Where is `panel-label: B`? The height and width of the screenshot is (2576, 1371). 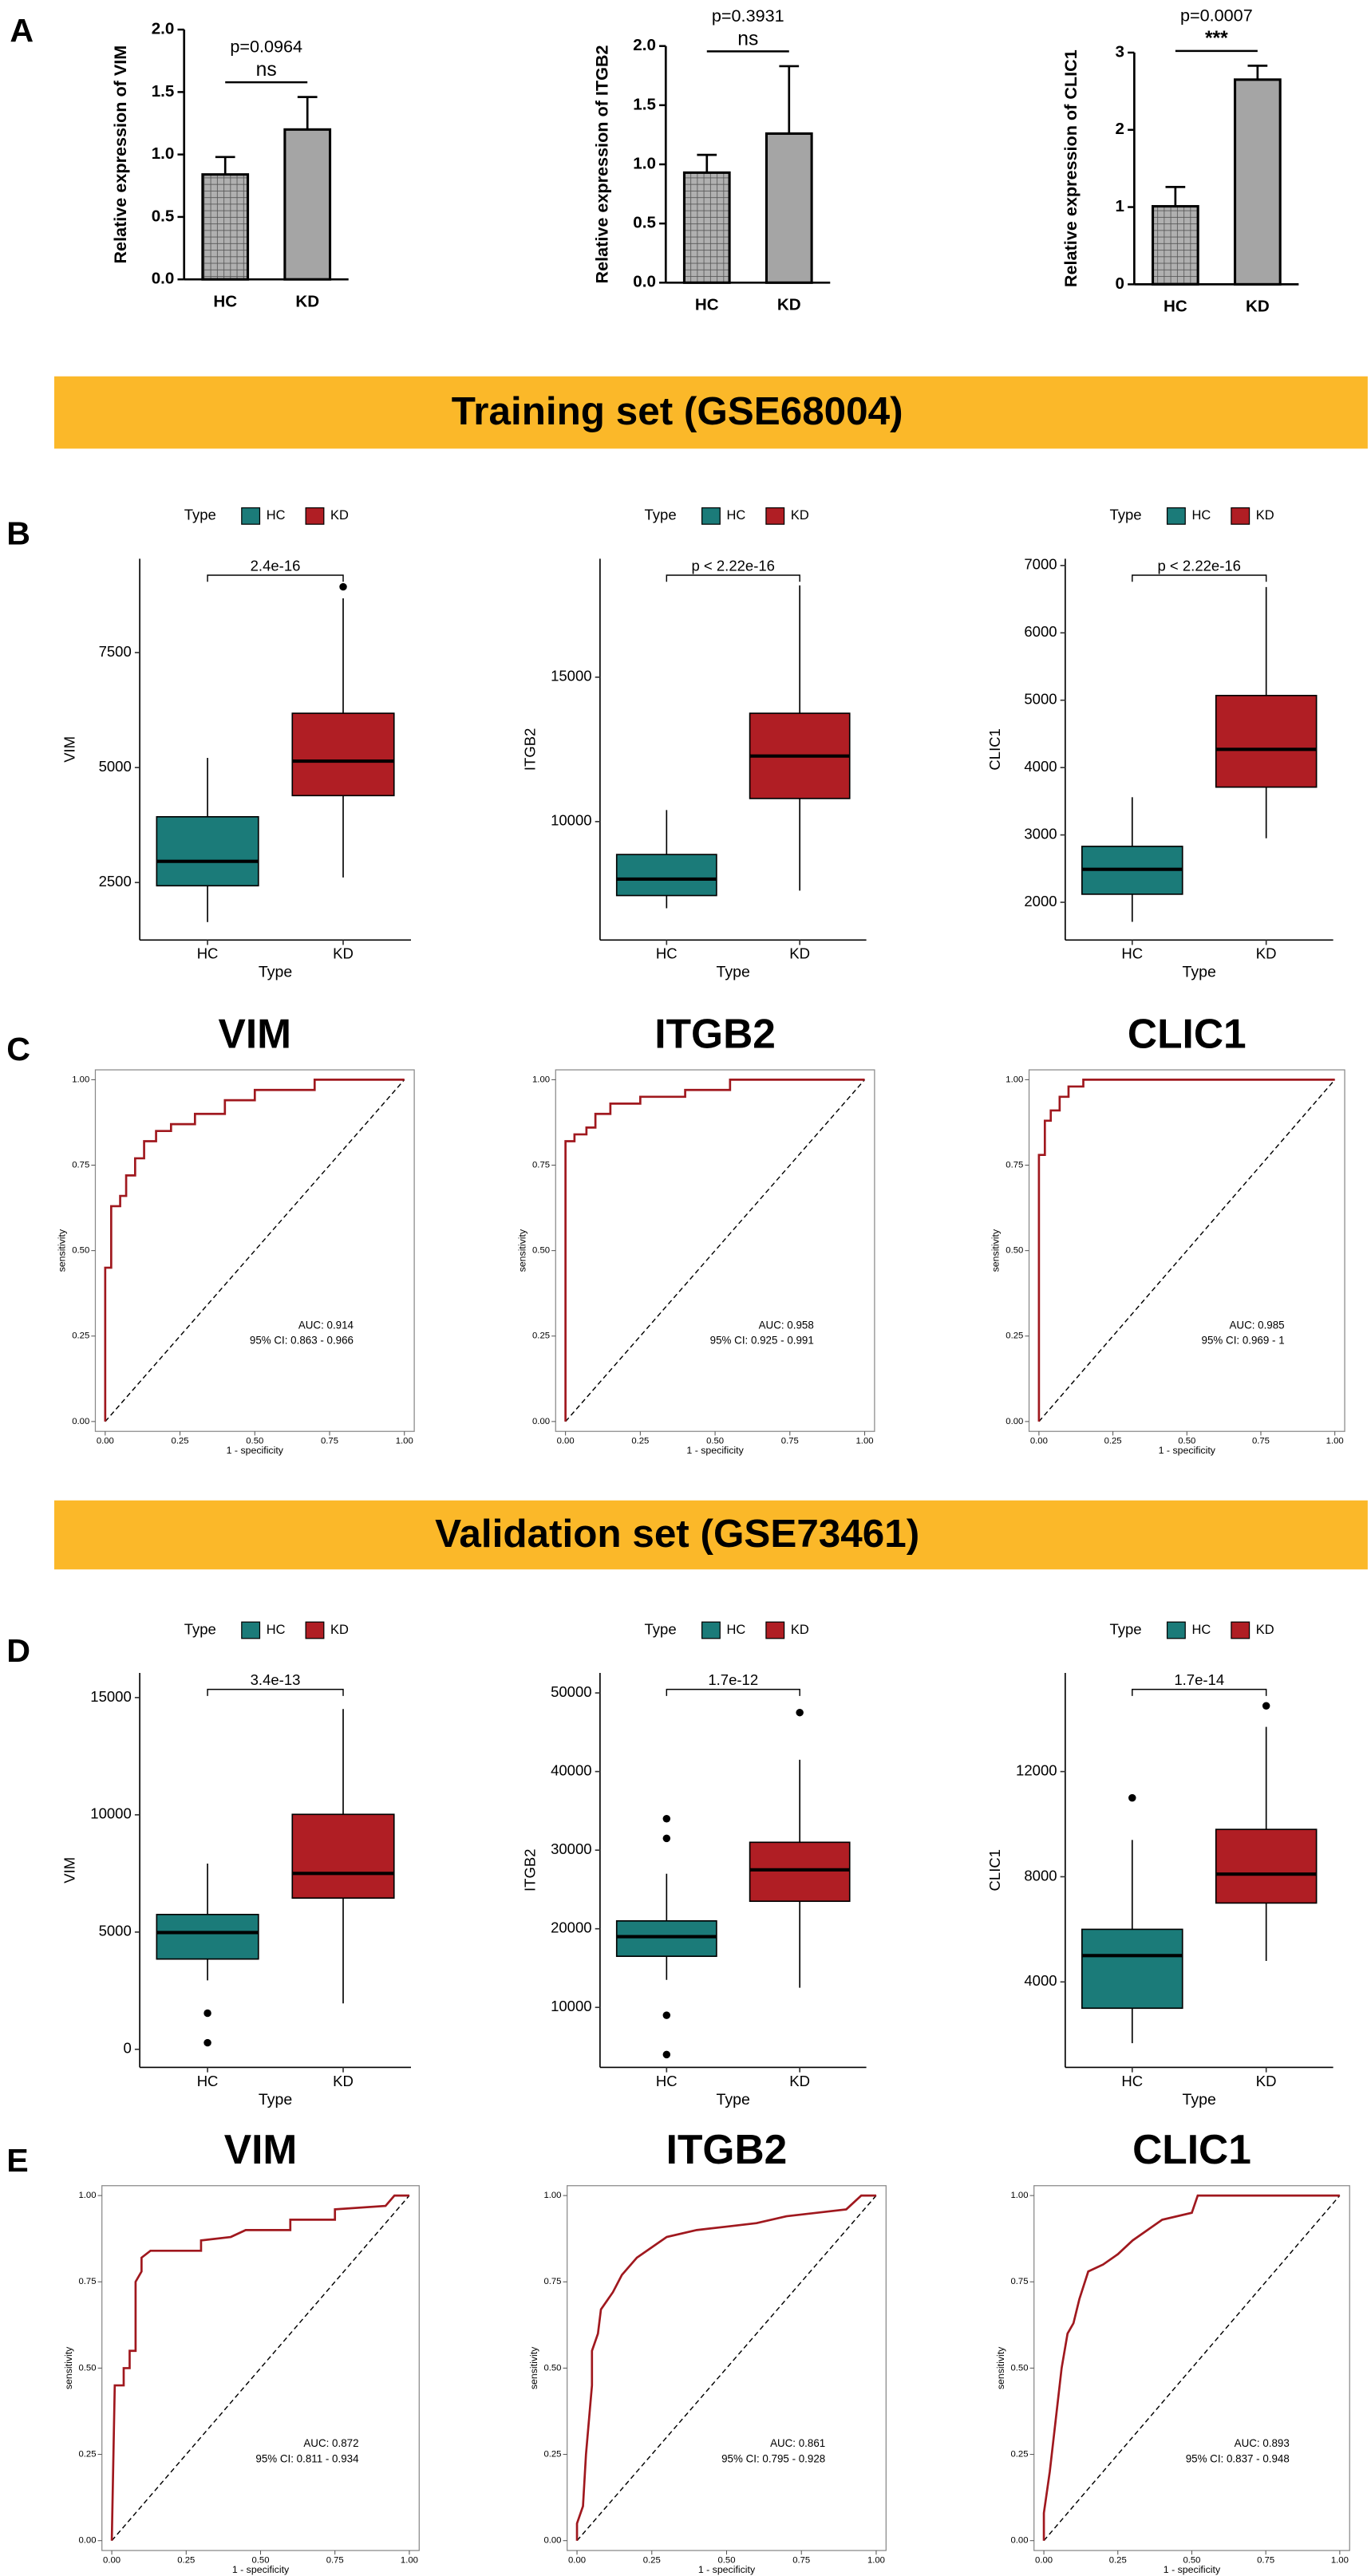
panel-label: B is located at coordinates (18, 533).